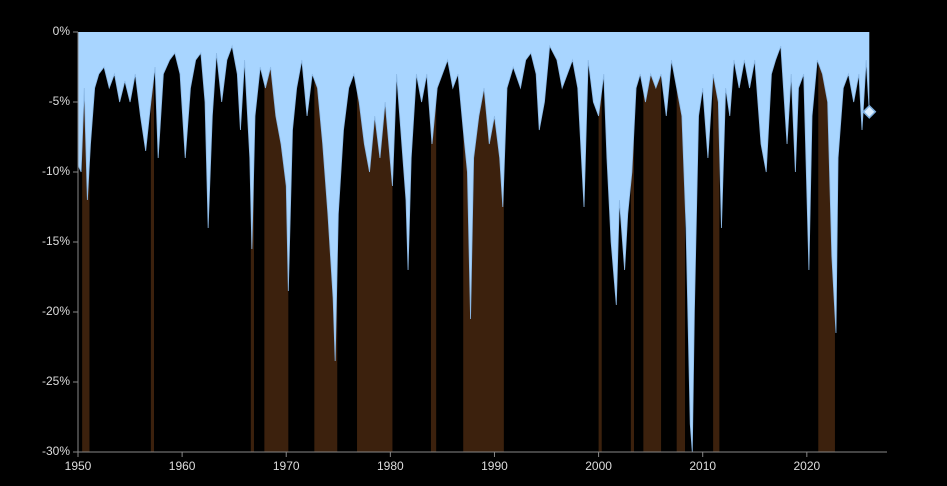  I want to click on y-tick-label: 0%, so click(62, 31).